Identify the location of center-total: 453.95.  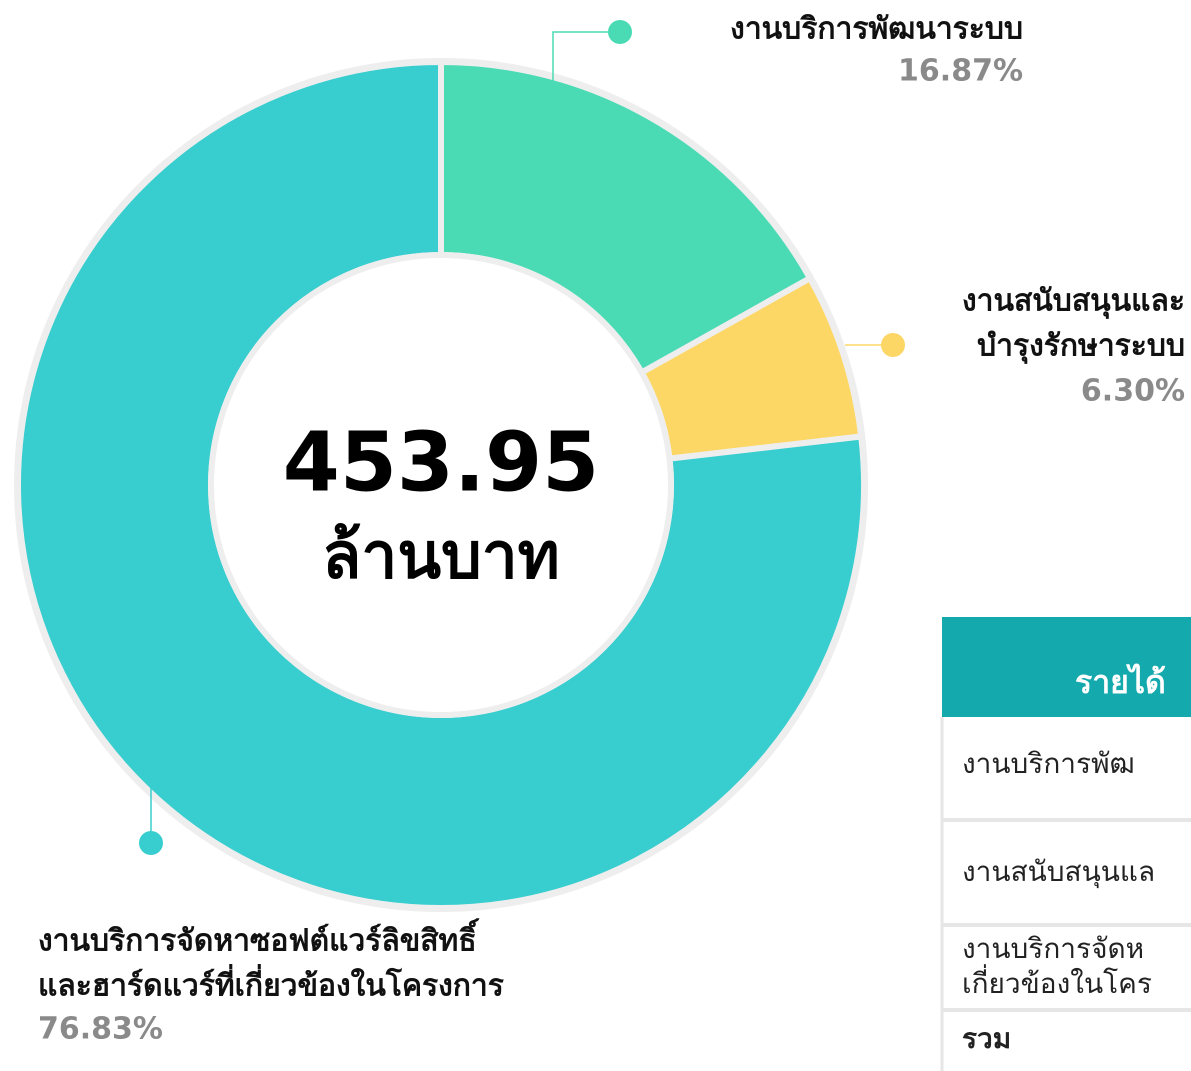
(441, 462).